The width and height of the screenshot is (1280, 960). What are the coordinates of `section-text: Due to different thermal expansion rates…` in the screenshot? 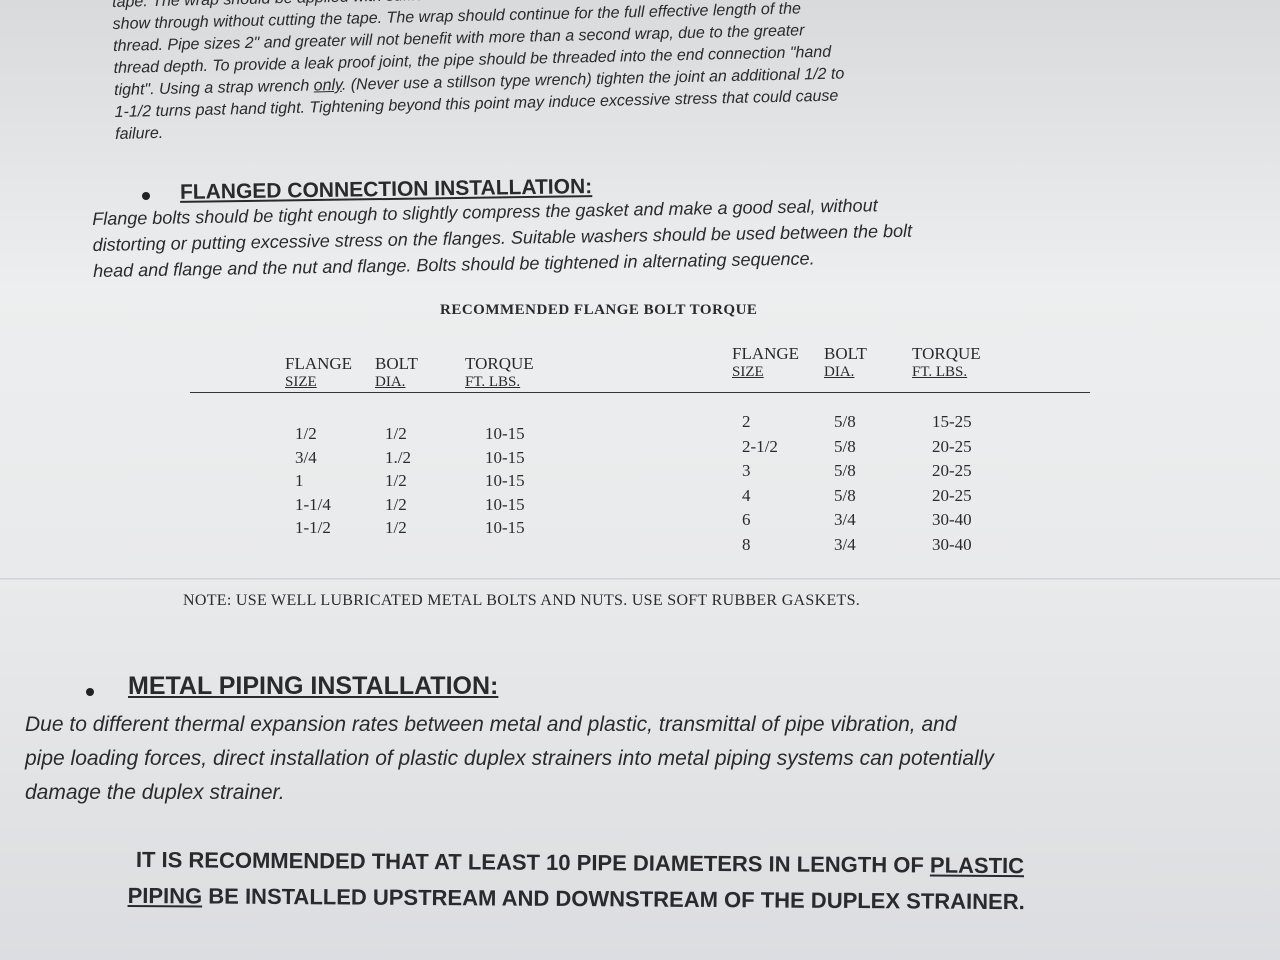 It's located at (509, 759).